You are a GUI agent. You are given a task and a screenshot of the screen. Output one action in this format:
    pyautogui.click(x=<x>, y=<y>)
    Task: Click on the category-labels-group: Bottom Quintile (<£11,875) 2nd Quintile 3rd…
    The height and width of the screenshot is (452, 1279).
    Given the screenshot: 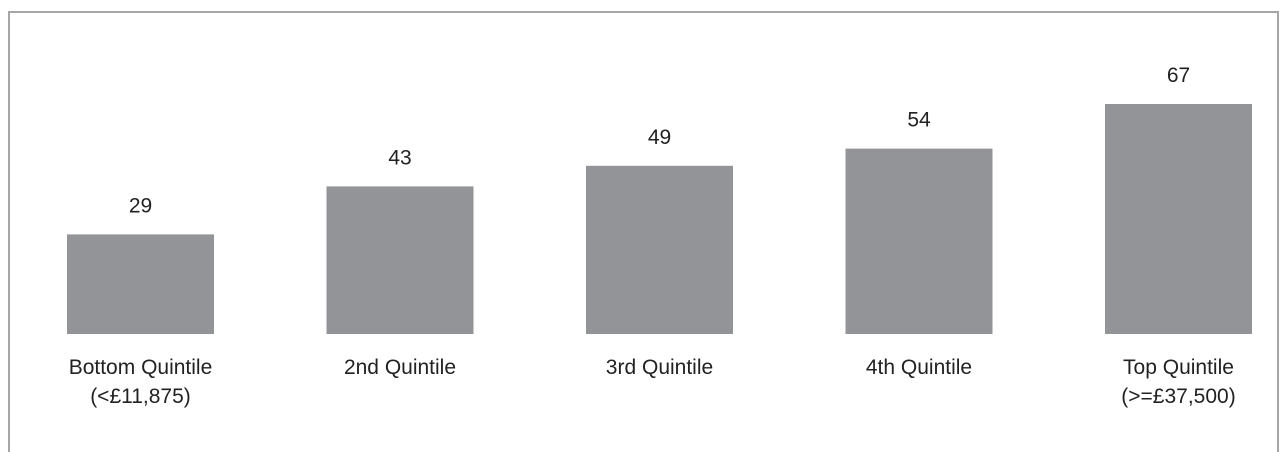 What is the action you would take?
    pyautogui.click(x=652, y=382)
    